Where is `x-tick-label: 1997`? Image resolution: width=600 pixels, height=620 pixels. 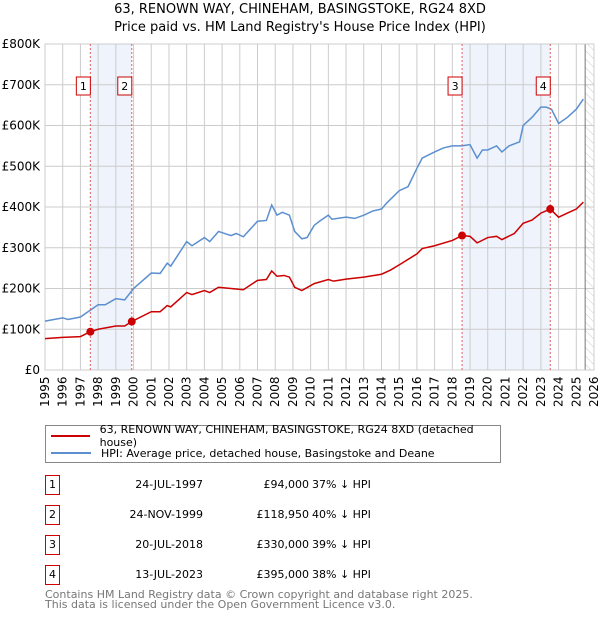 x-tick-label: 1997 is located at coordinates (80, 391).